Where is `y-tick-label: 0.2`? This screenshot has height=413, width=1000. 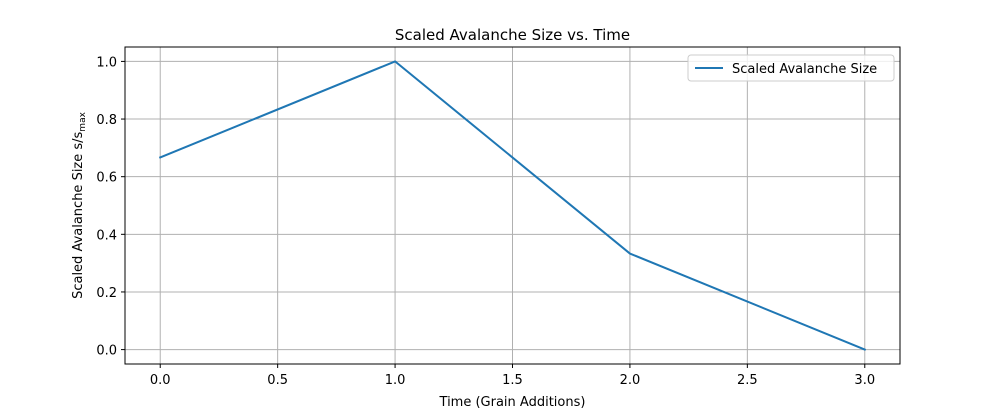
y-tick-label: 0.2 is located at coordinates (106, 293).